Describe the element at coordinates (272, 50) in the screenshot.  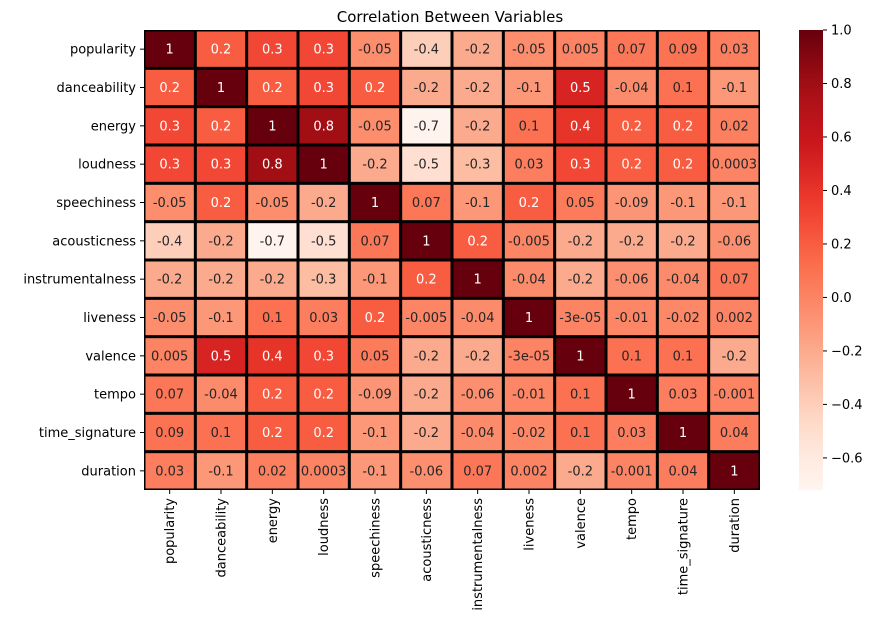
I see `cell-annotation: 0.3` at that location.